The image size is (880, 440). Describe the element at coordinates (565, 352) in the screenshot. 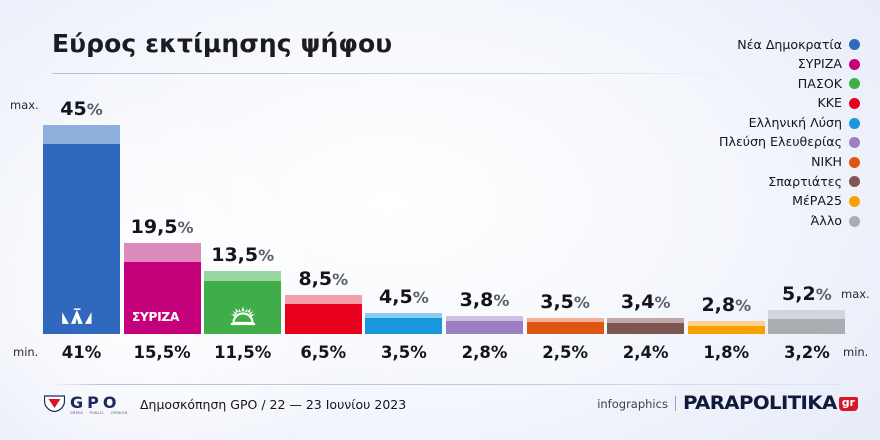

I see `bar-min-label: 2,5%` at that location.